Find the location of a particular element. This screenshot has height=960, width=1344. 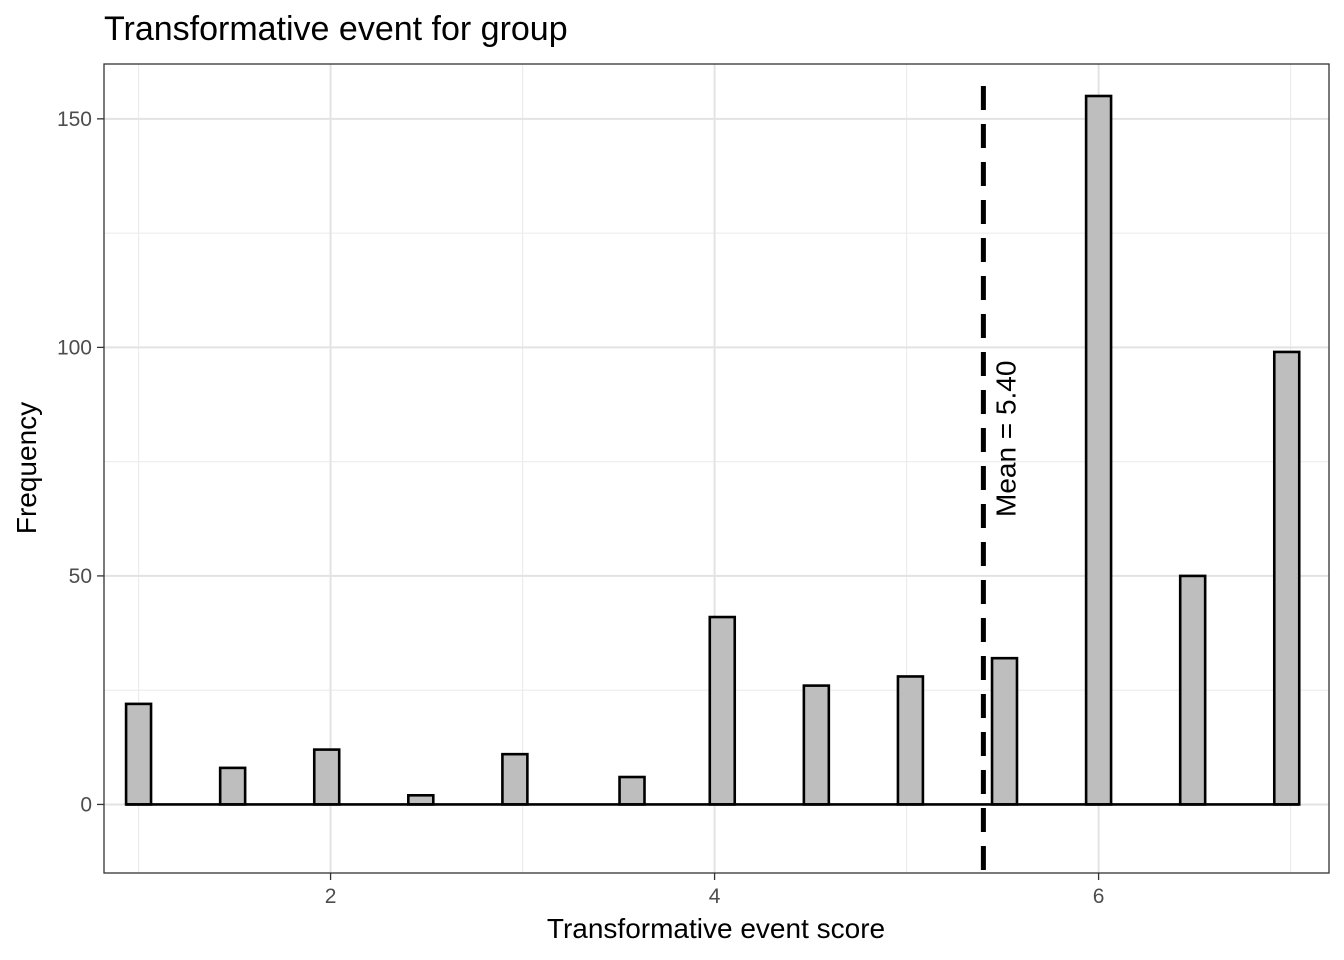

x-axis-title: Transformative event score is located at coordinates (716, 928).